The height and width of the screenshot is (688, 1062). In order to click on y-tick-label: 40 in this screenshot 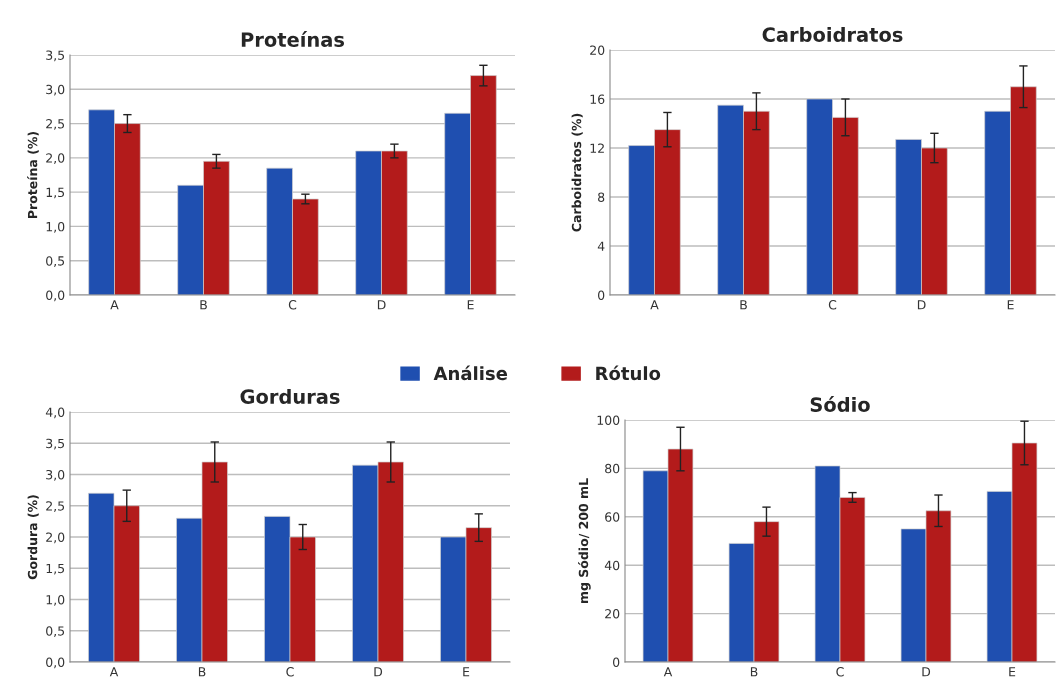, I will do `click(612, 565)`.